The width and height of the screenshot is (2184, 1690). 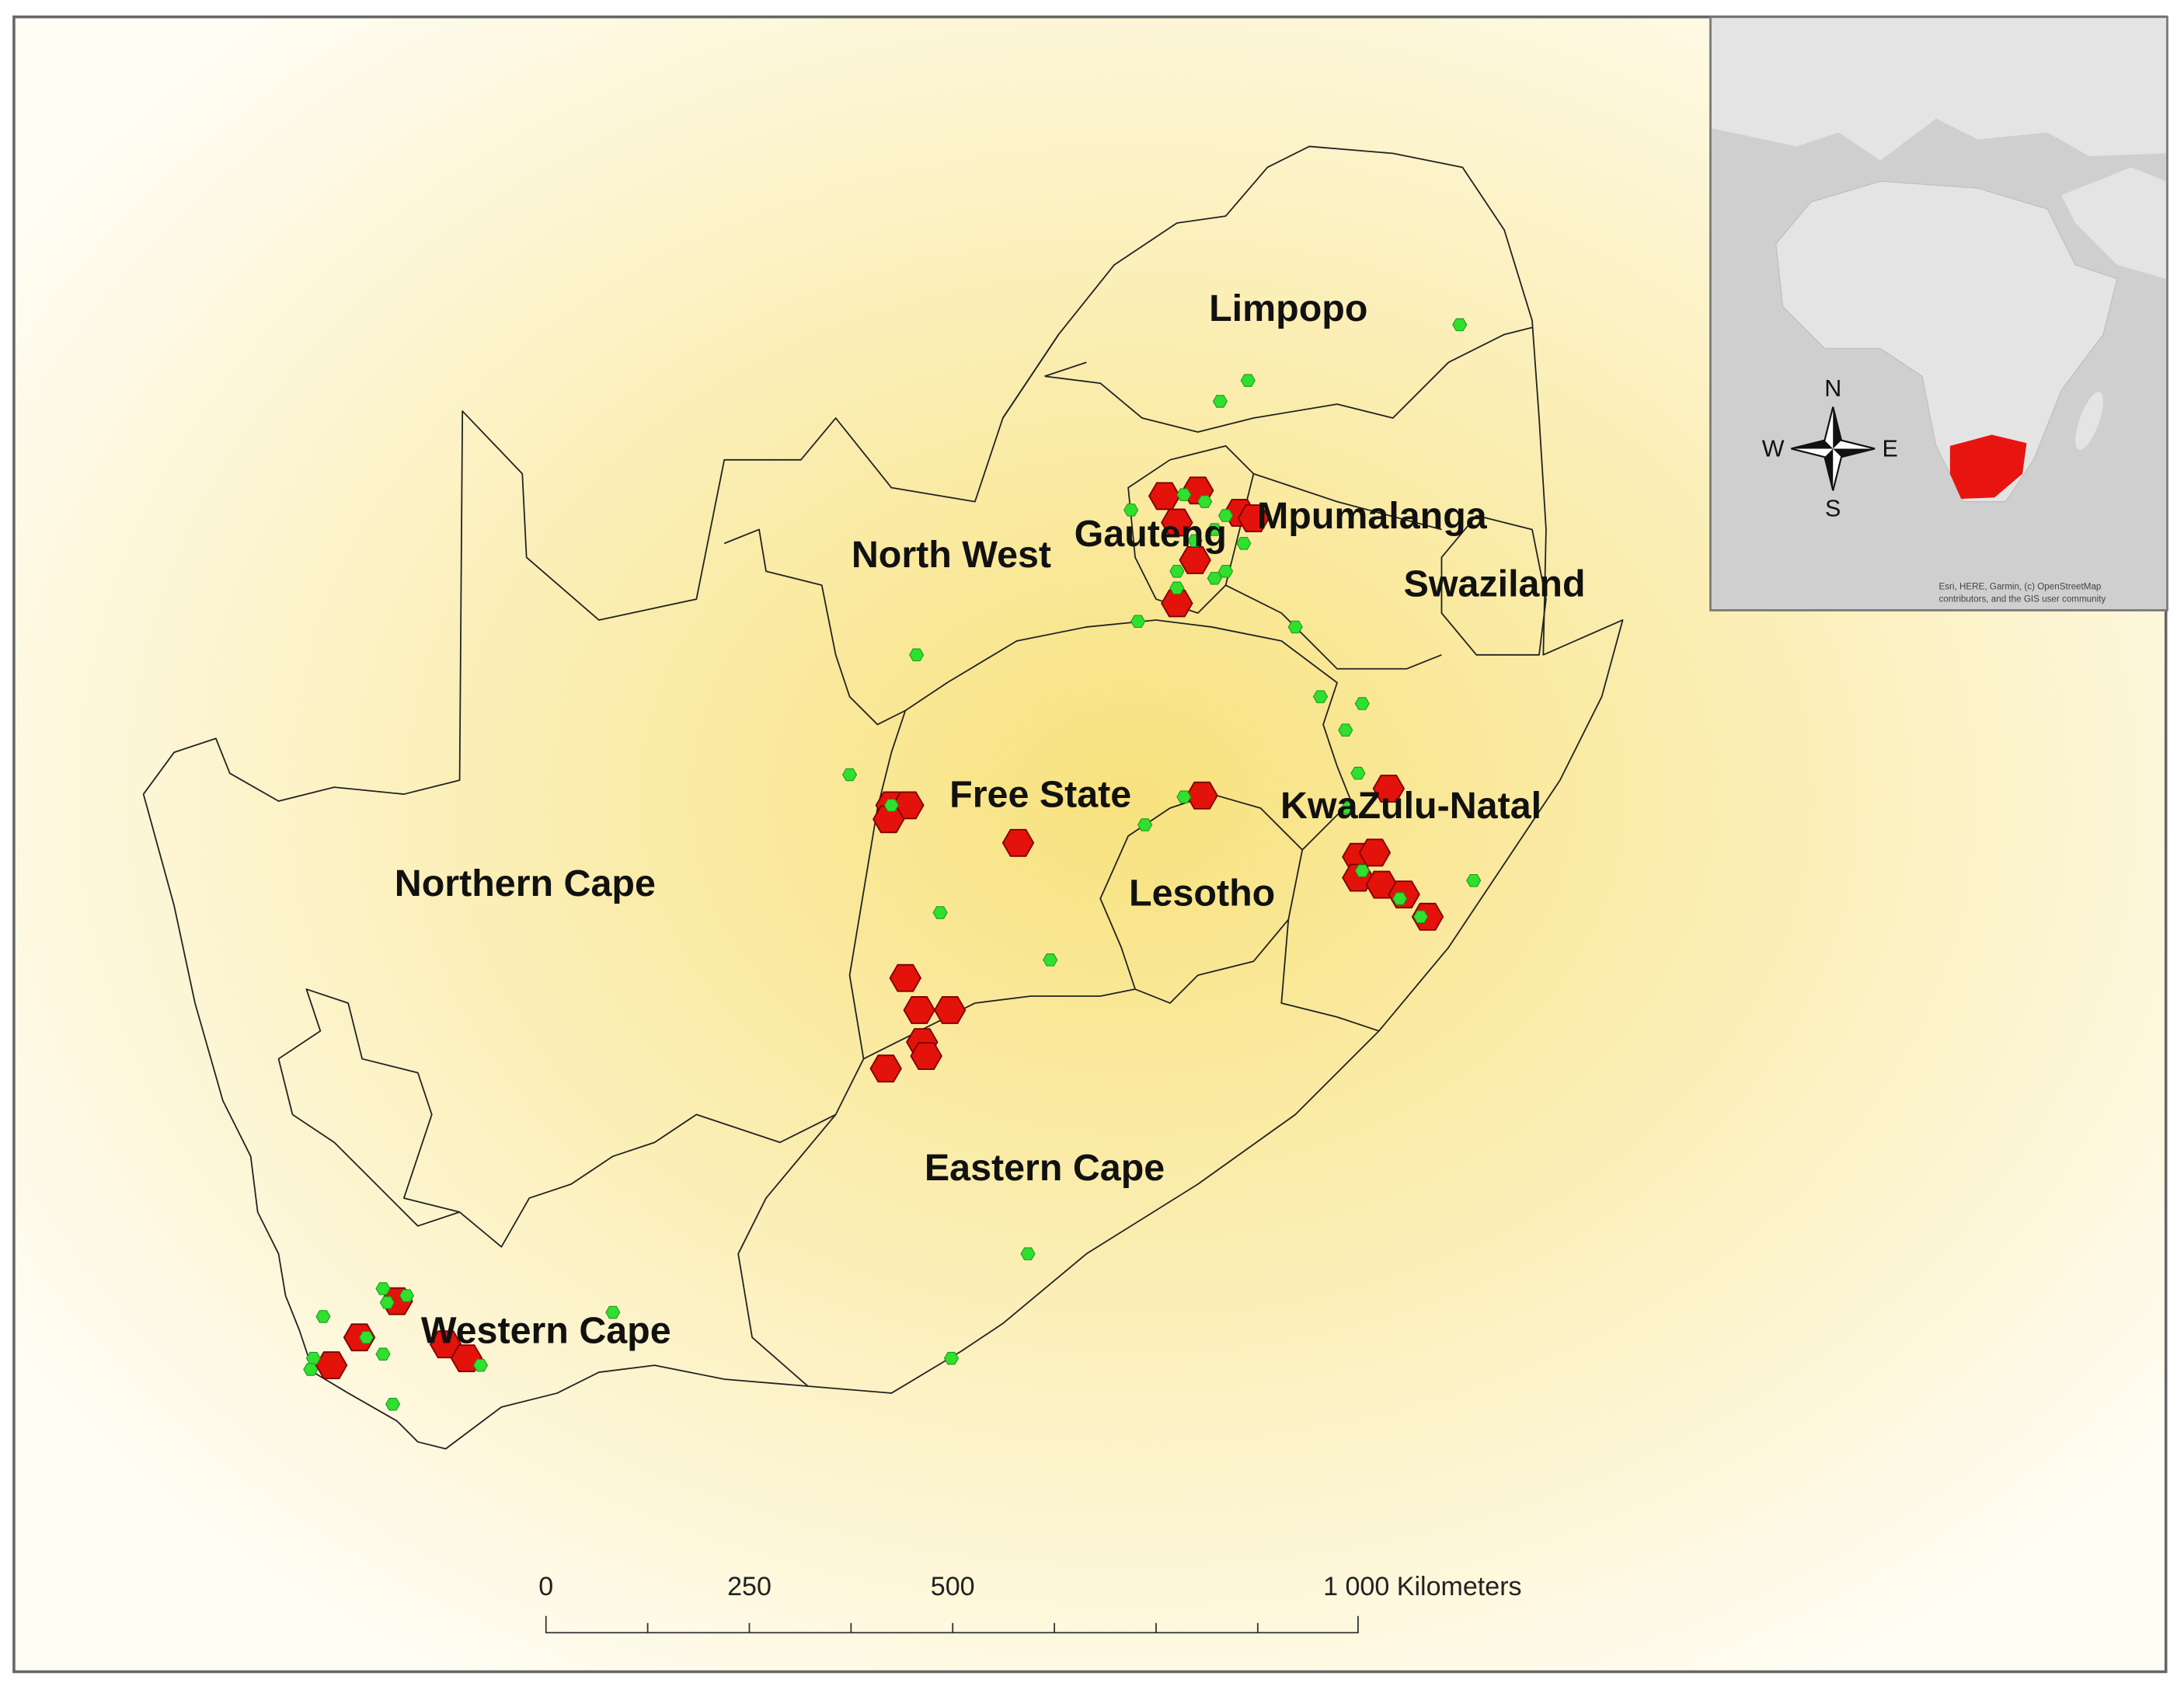 I want to click on region-label: Northern Cape, so click(x=526, y=883).